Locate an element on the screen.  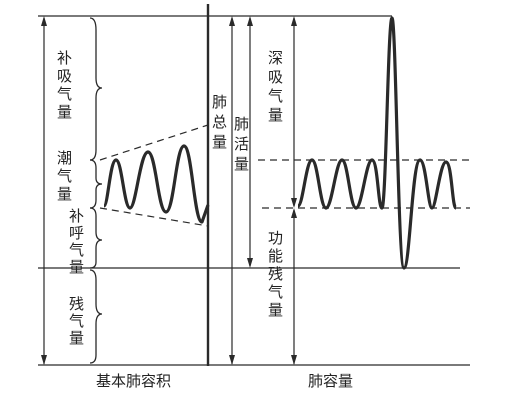
left-breathing-waveform is located at coordinates (156, 184).